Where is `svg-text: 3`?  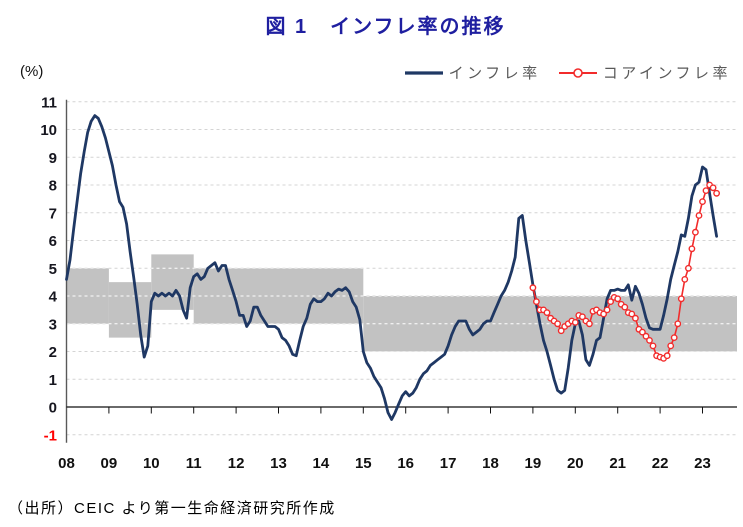 svg-text: 3 is located at coordinates (53, 324).